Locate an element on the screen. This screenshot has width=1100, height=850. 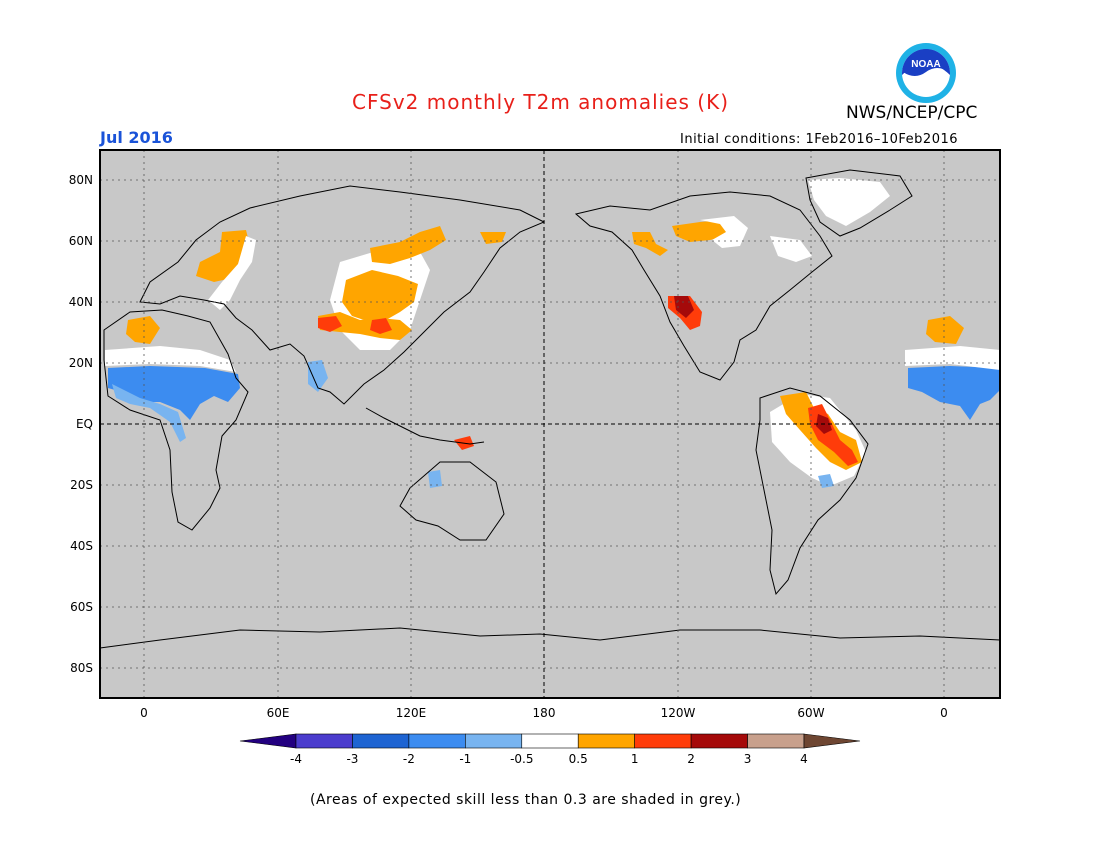
australia-light-blue is located at coordinates (435, 479).